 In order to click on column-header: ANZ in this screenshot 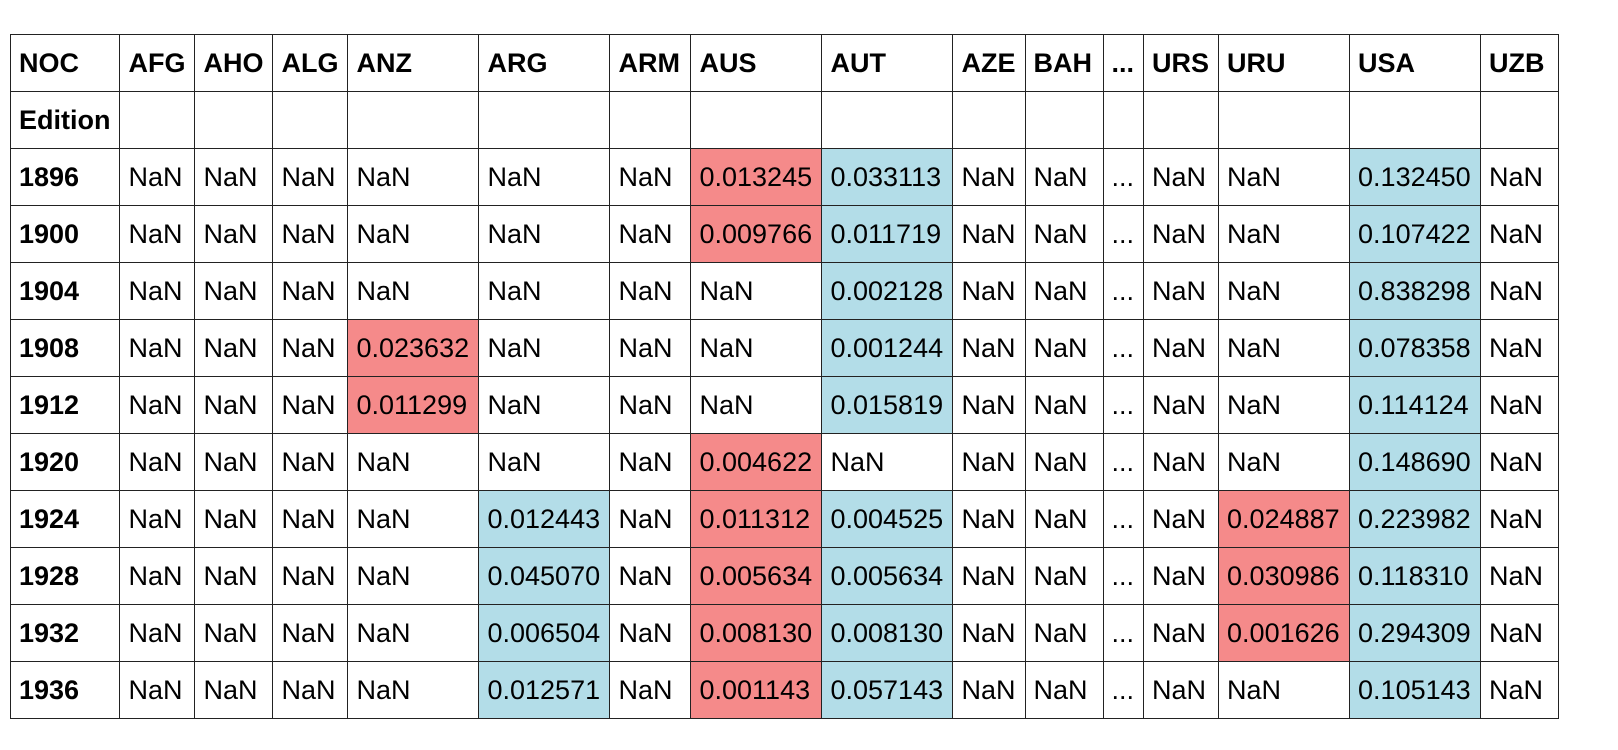, I will do `click(413, 63)`.